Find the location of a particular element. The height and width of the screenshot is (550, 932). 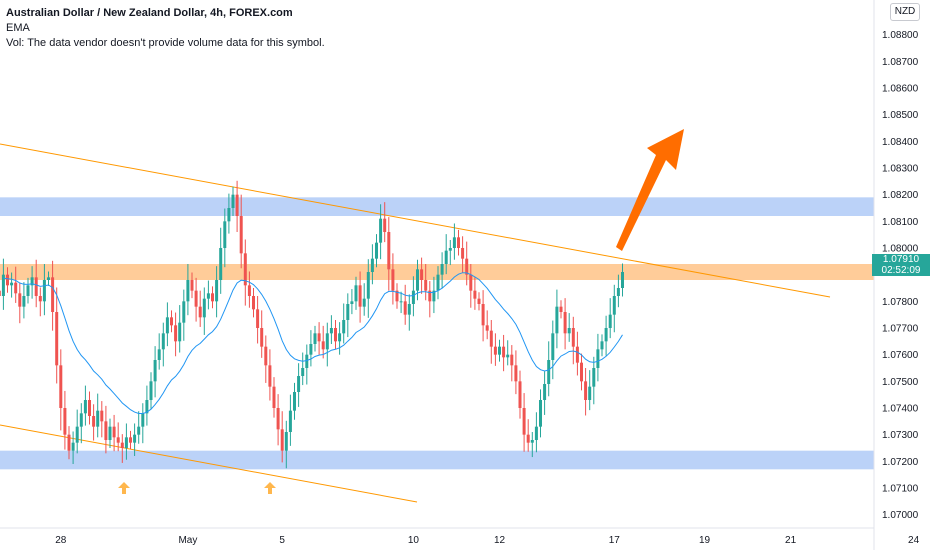

ema-indicator-label: EMA is located at coordinates (18, 28).